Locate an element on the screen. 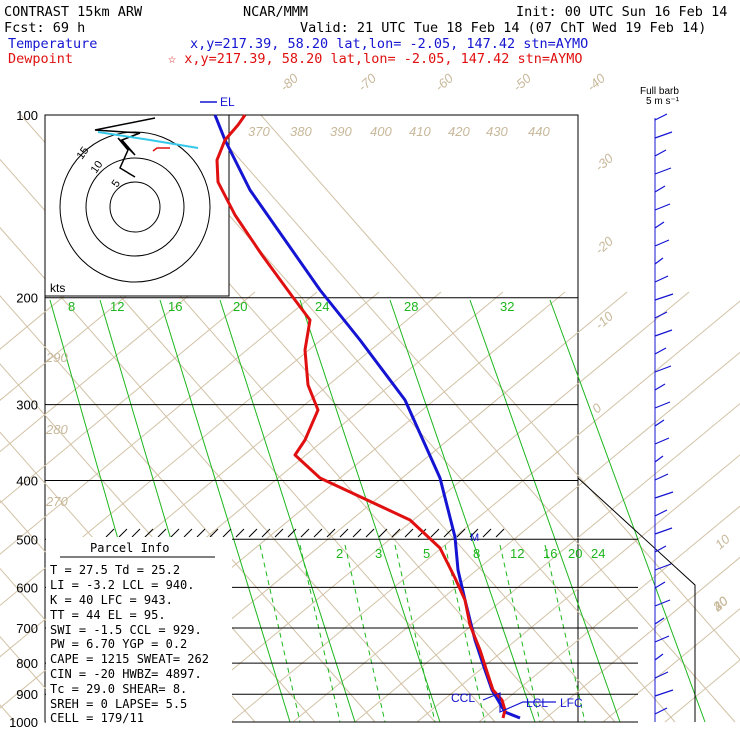  hodograph-ring is located at coordinates (135, 207).